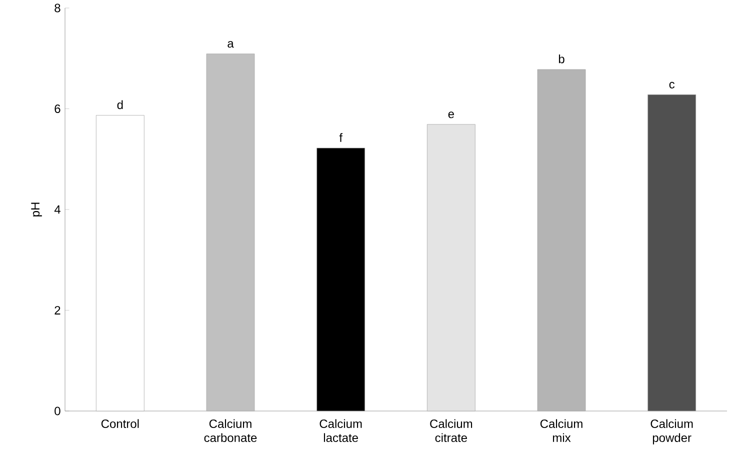 The width and height of the screenshot is (729, 461). What do you see at coordinates (57, 109) in the screenshot?
I see `y-tick-label: 6` at bounding box center [57, 109].